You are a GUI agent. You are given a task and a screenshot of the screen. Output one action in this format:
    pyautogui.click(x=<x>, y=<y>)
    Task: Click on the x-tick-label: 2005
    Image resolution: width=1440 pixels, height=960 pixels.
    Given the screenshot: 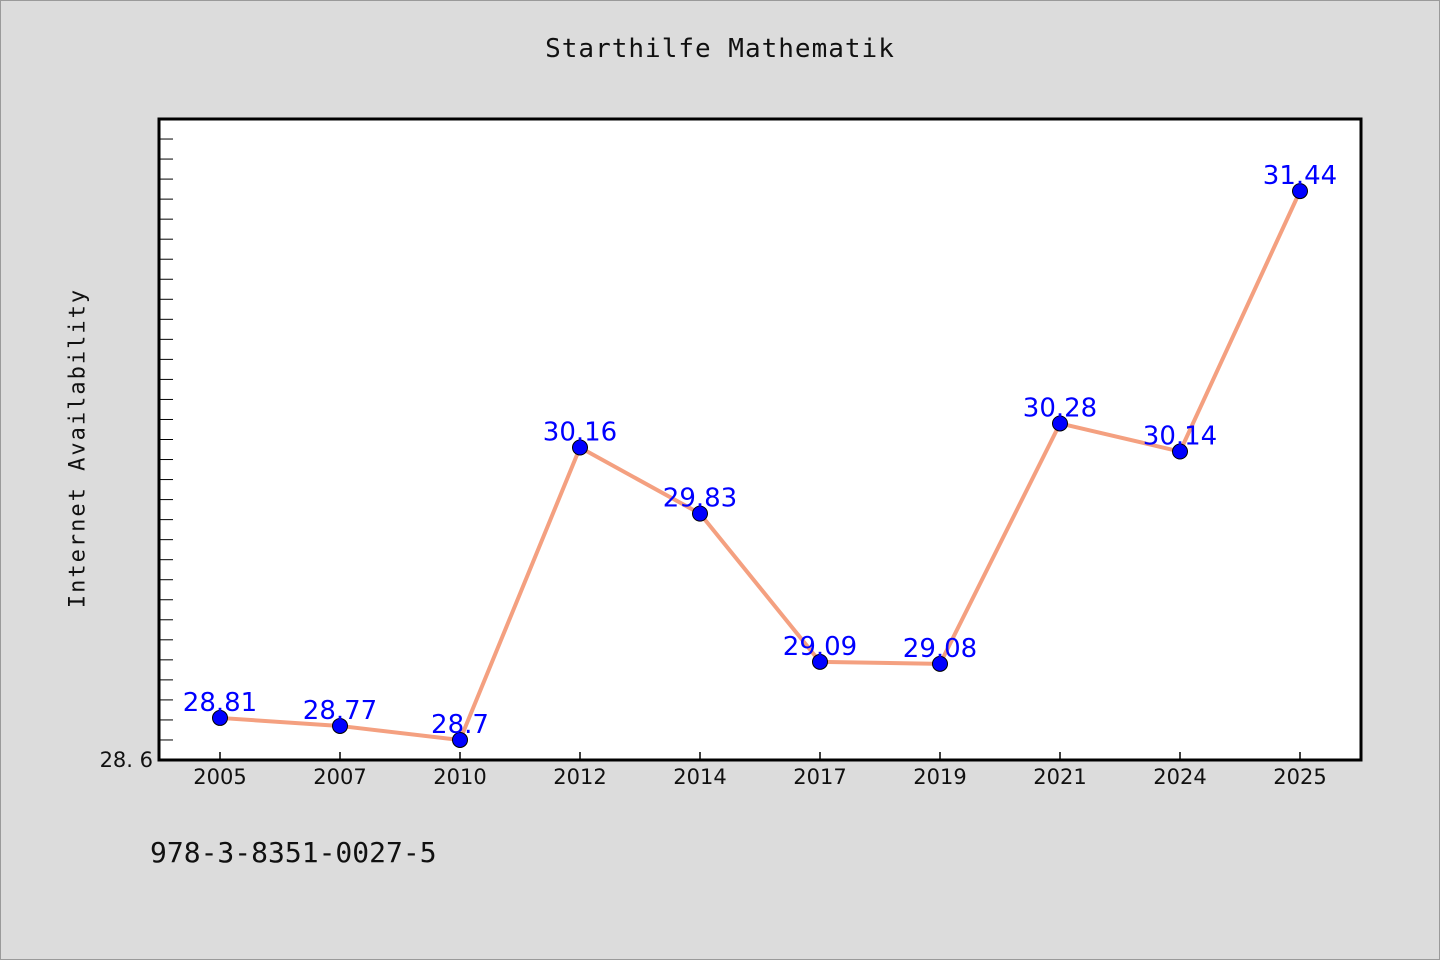 What is the action you would take?
    pyautogui.click(x=219, y=777)
    